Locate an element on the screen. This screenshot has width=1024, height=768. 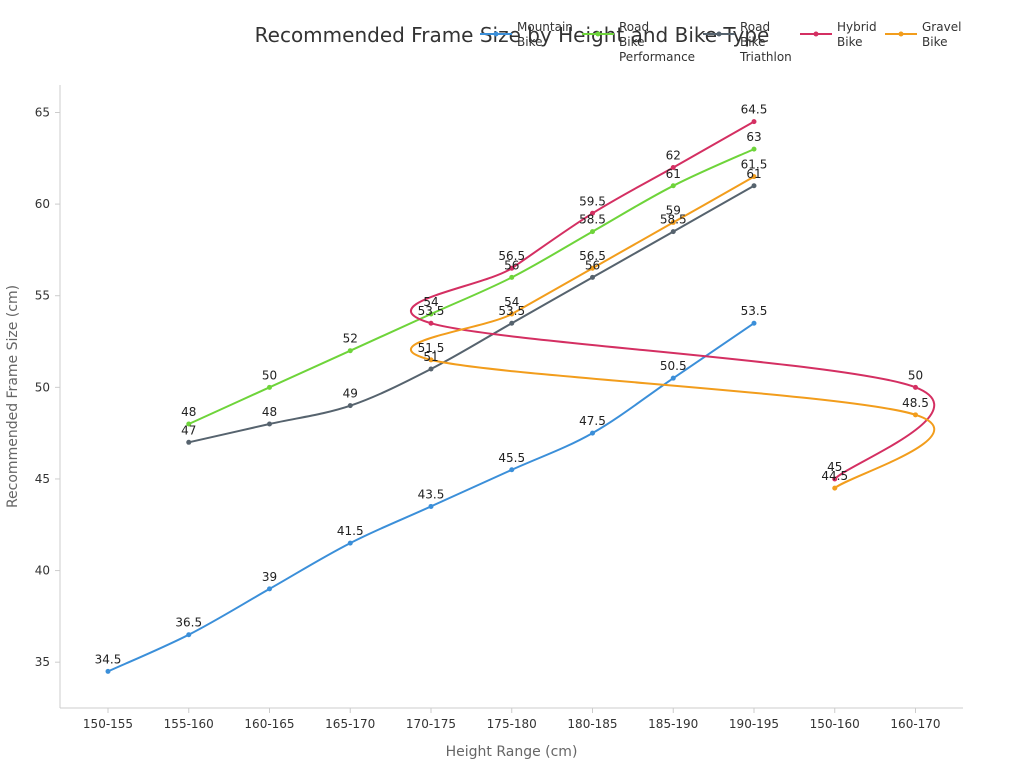
legend-item-gravel-bike: Gravel Bike is located at coordinates (923, 34).